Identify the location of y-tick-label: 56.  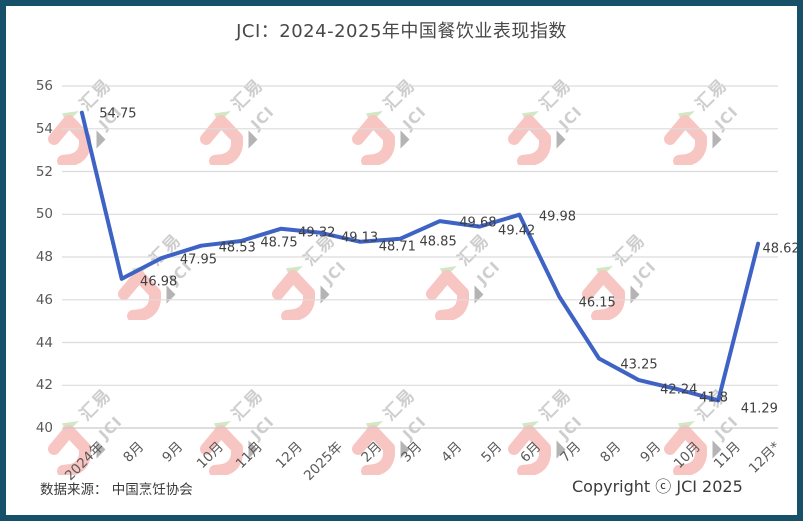
(44, 86).